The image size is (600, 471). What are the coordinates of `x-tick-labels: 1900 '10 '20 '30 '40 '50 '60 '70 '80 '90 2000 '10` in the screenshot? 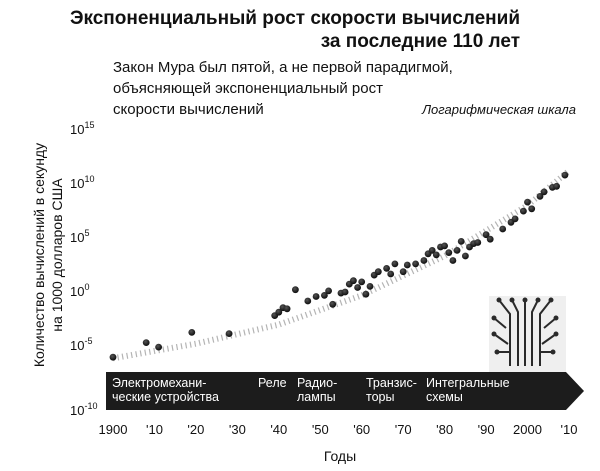 It's located at (338, 429).